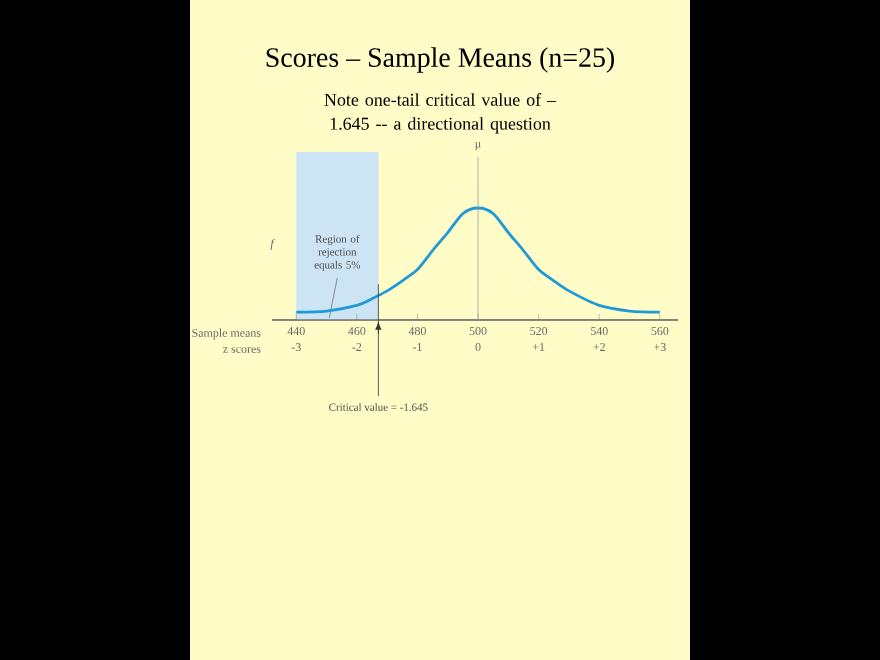 Image resolution: width=880 pixels, height=660 pixels. I want to click on chart-title: Scores – Sample Means (n=25), so click(440, 60).